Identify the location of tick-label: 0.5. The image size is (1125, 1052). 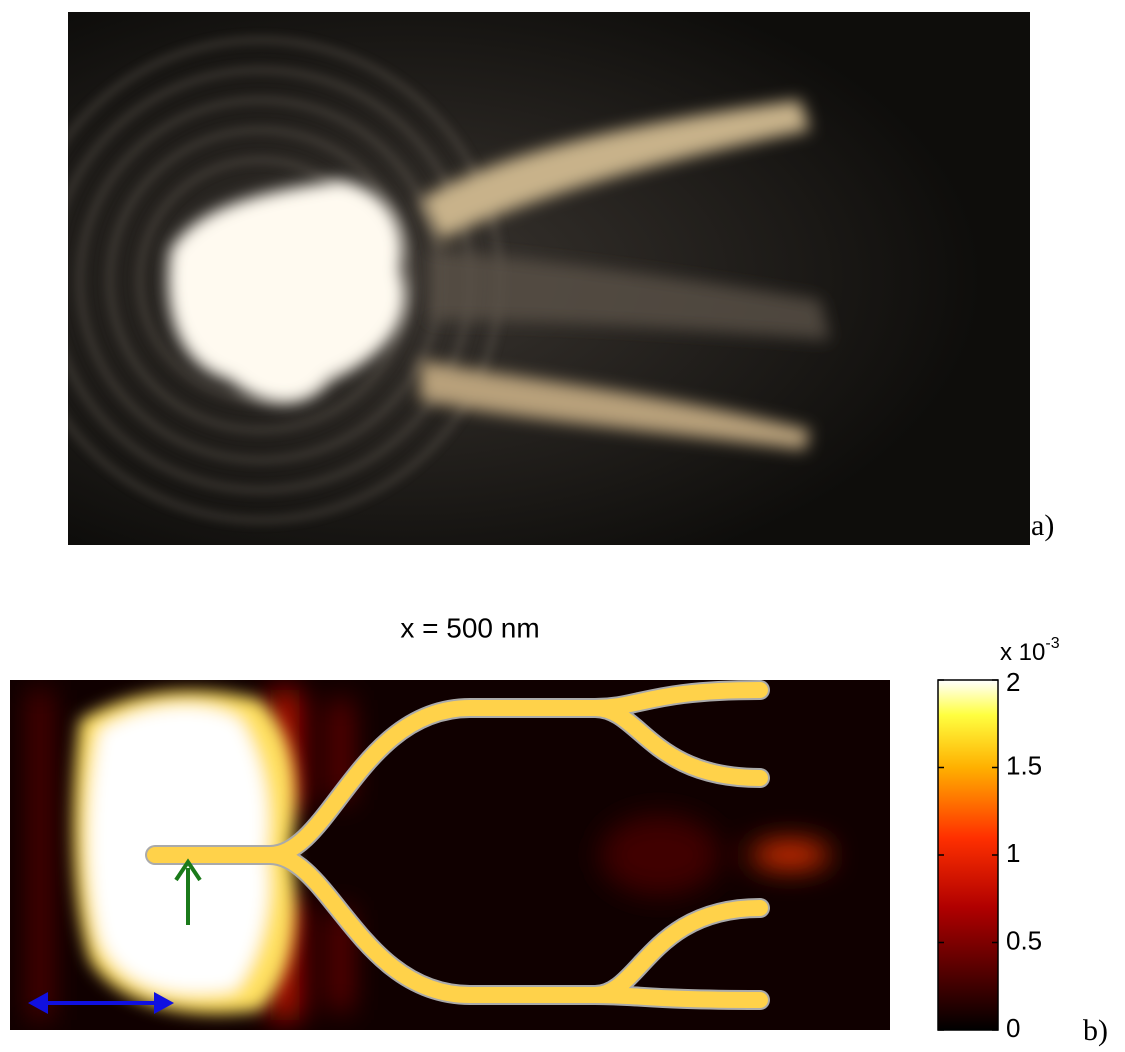
(1024, 940).